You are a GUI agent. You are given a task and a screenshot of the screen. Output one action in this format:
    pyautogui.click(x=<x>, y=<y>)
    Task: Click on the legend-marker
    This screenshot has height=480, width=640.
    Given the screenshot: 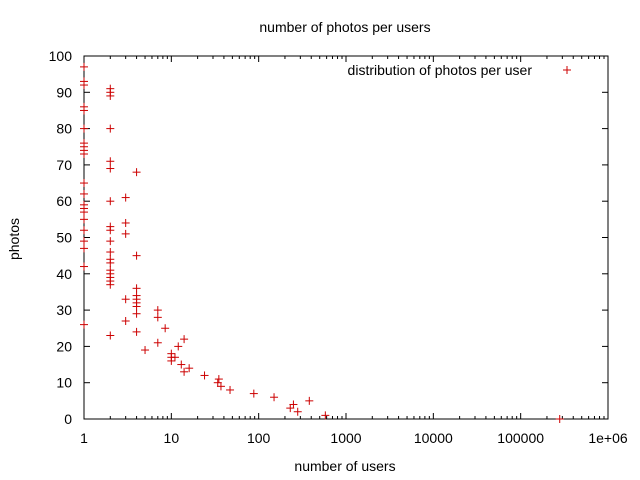 What is the action you would take?
    pyautogui.click(x=567, y=70)
    